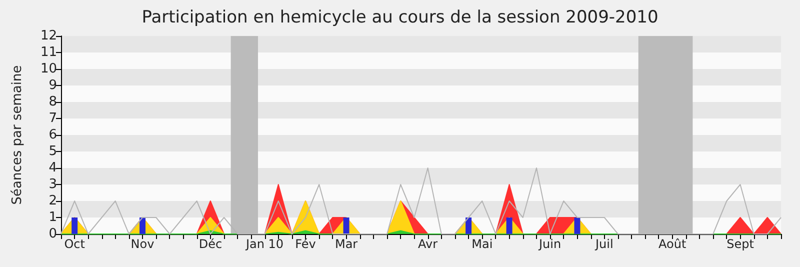 This screenshot has width=800, height=267. Describe the element at coordinates (482, 244) in the screenshot. I see `x-tick-label: Mai` at that location.